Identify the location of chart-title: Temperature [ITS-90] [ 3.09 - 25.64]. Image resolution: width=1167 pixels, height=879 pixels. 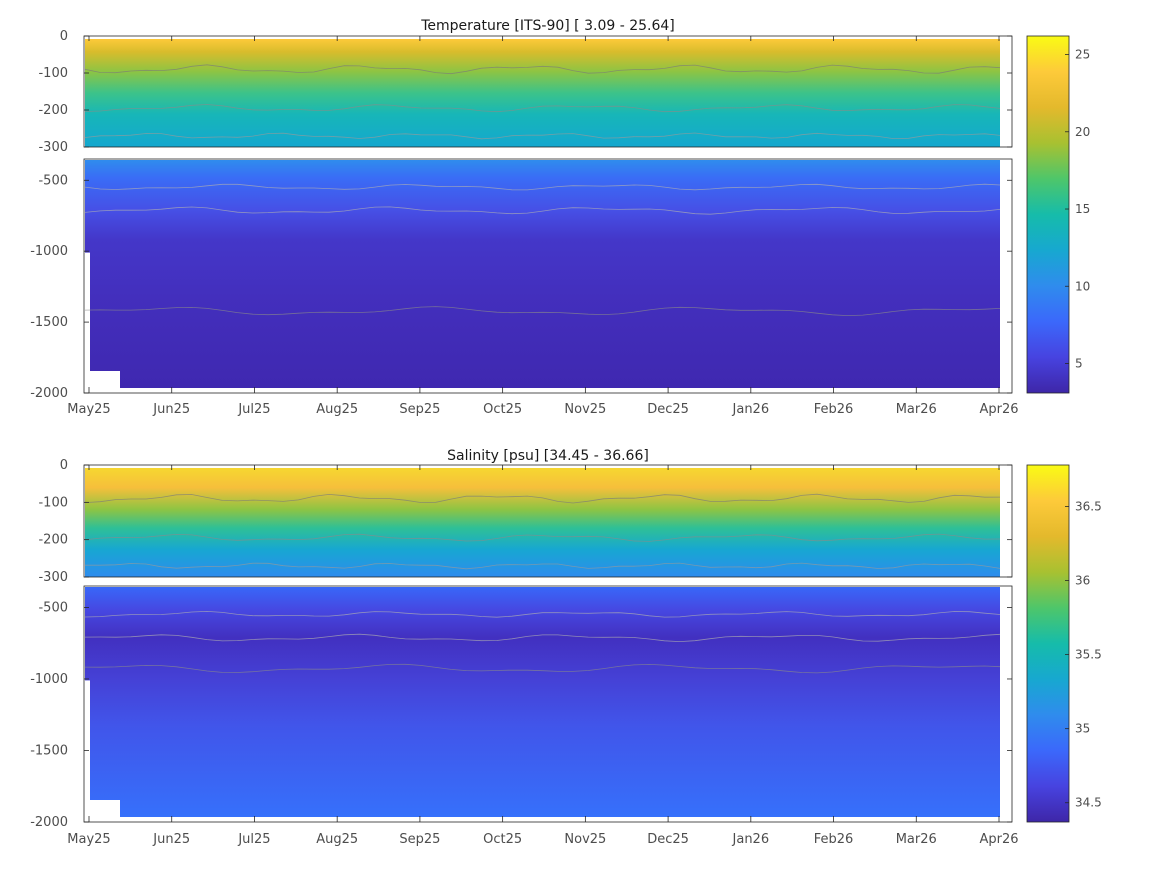
(547, 26).